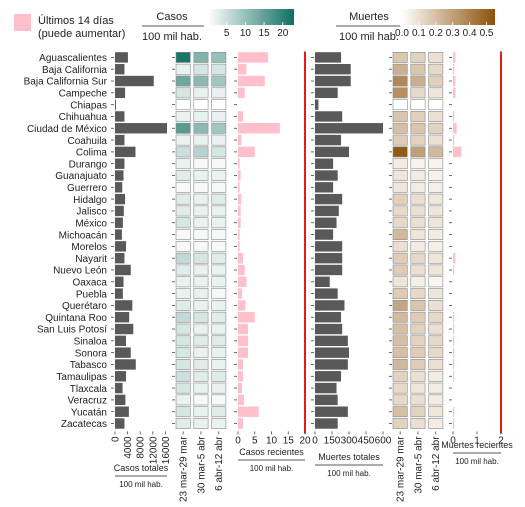  I want to click on axis-tick-label: 450, so click(366, 440).